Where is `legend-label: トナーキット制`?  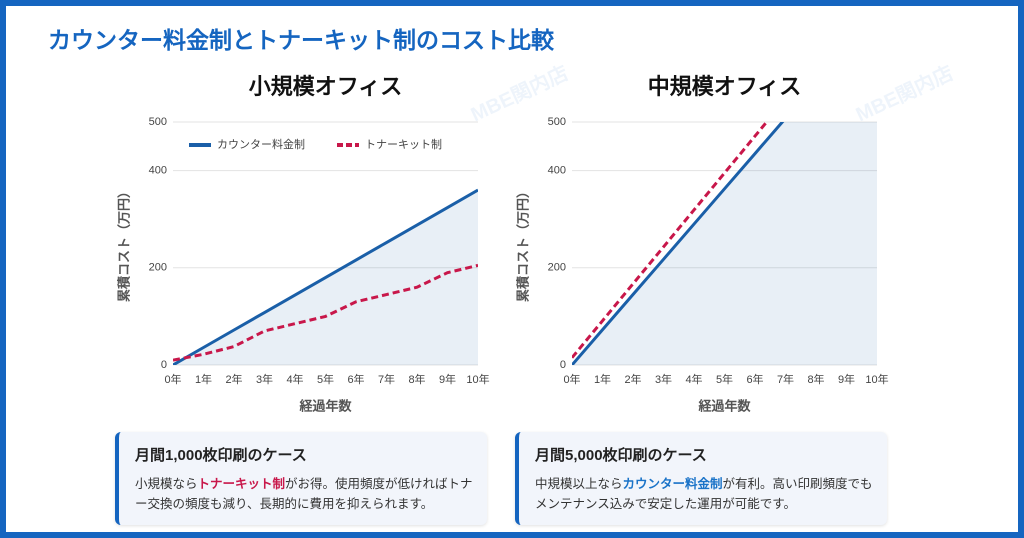 legend-label: トナーキット制 is located at coordinates (403, 144).